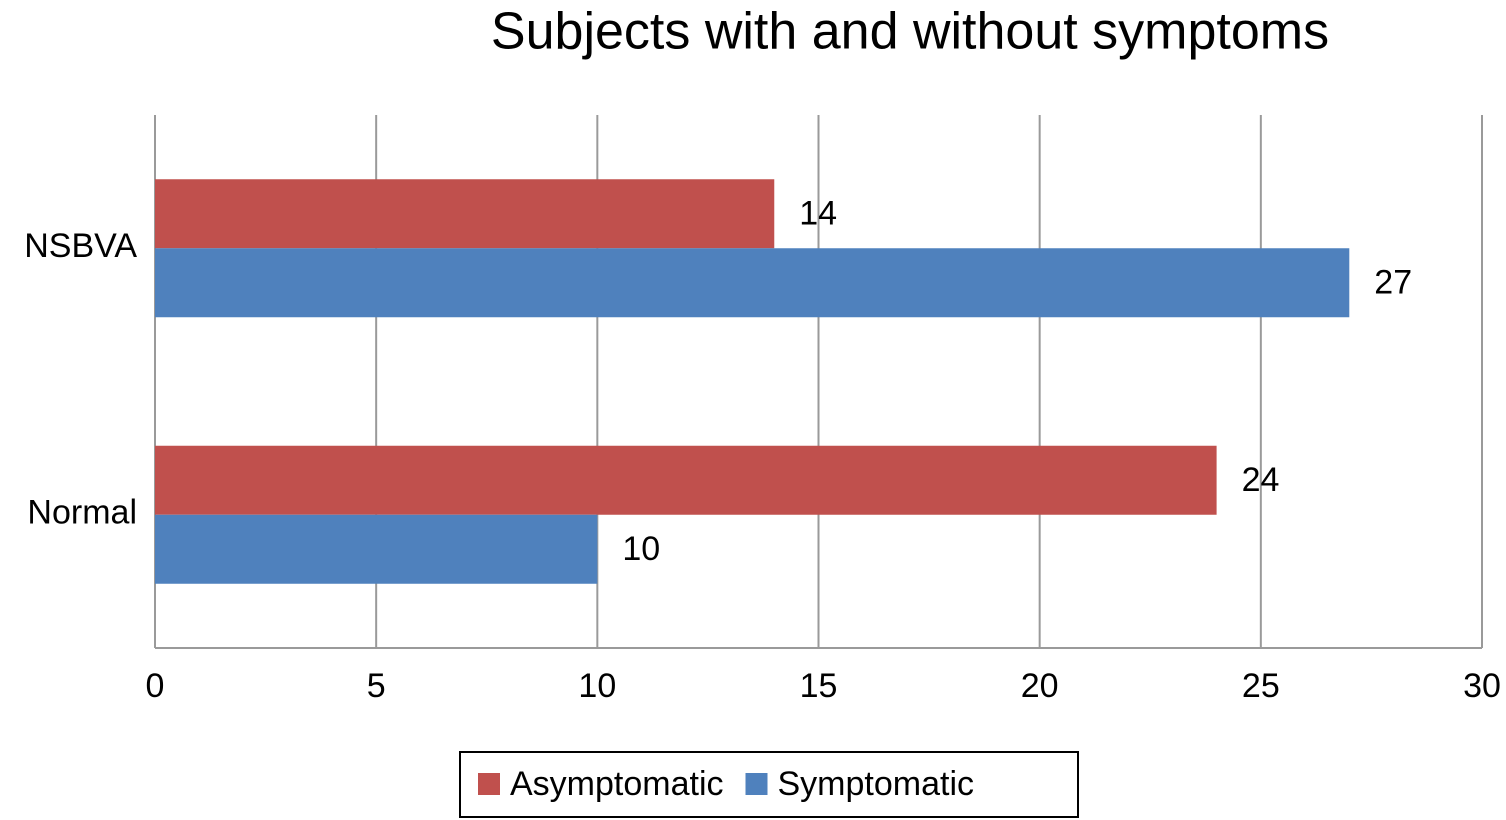 The height and width of the screenshot is (820, 1506). What do you see at coordinates (1393, 283) in the screenshot?
I see `data-label: 27` at bounding box center [1393, 283].